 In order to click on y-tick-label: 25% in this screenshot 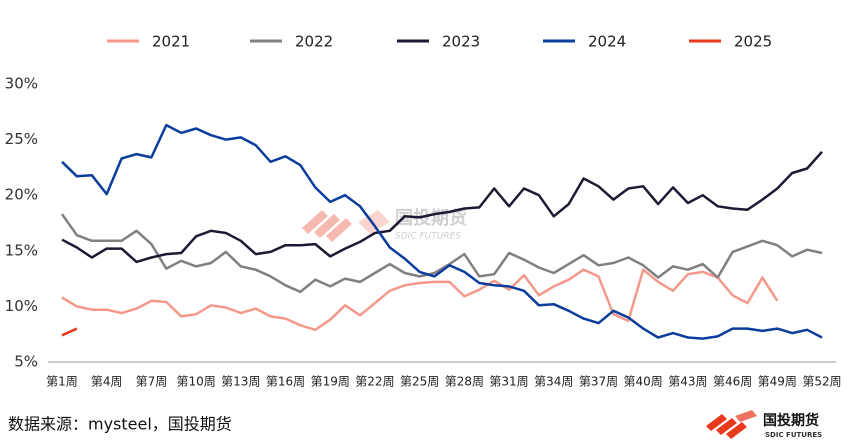, I will do `click(21, 139)`.